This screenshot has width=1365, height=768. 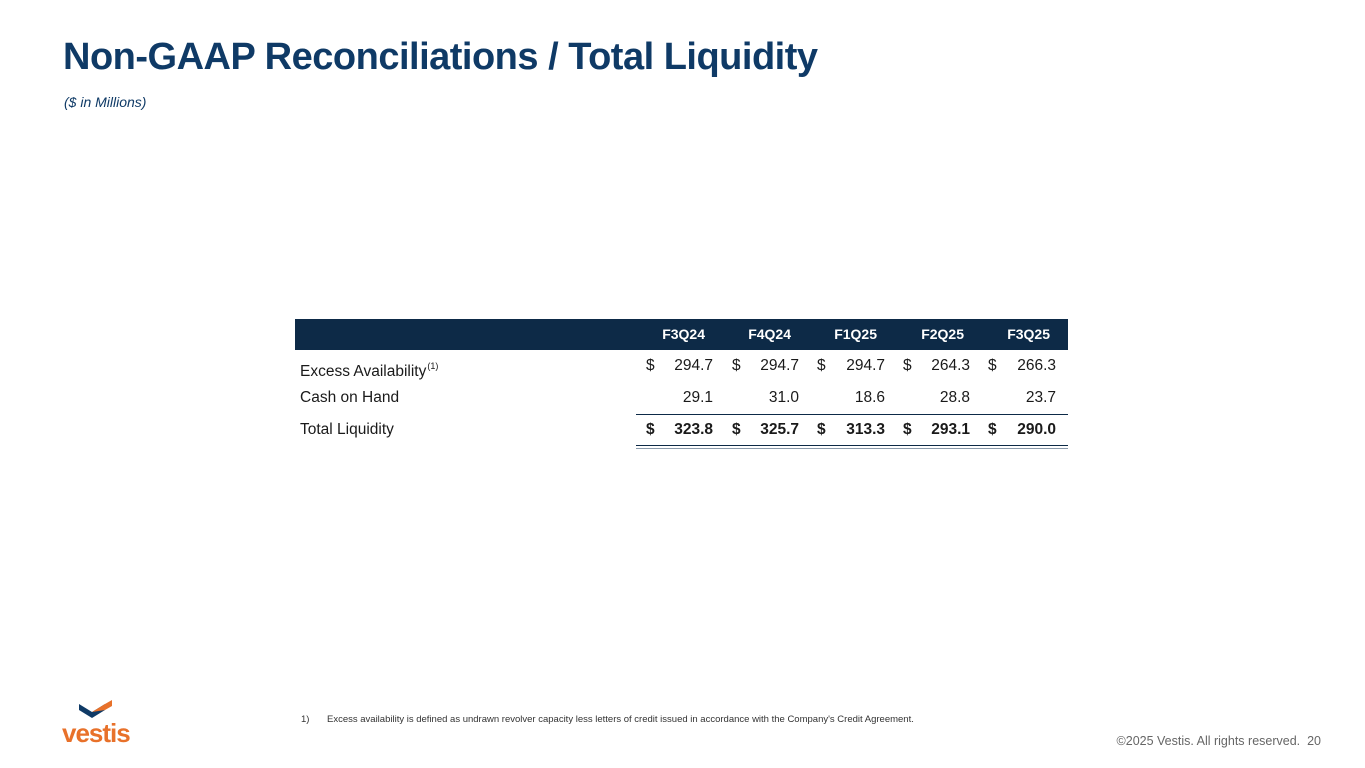 I want to click on column-header: F3Q24, so click(x=683, y=334).